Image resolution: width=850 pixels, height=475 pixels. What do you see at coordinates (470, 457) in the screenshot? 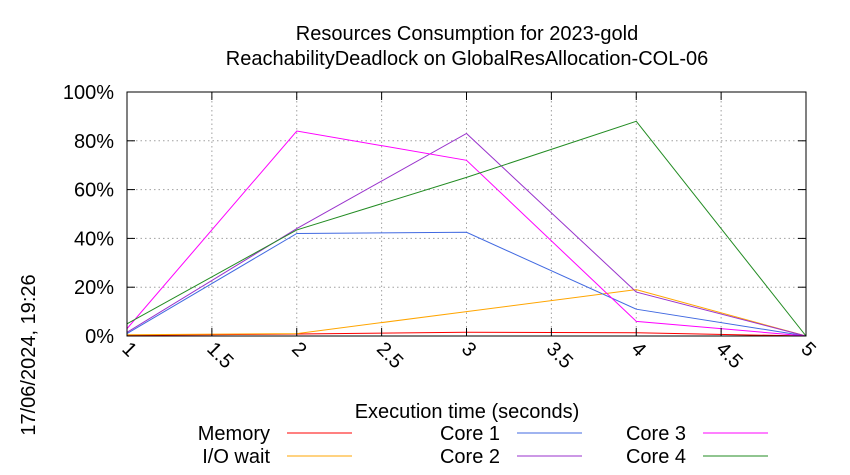
I see `legend-label-core-2: Core 2` at bounding box center [470, 457].